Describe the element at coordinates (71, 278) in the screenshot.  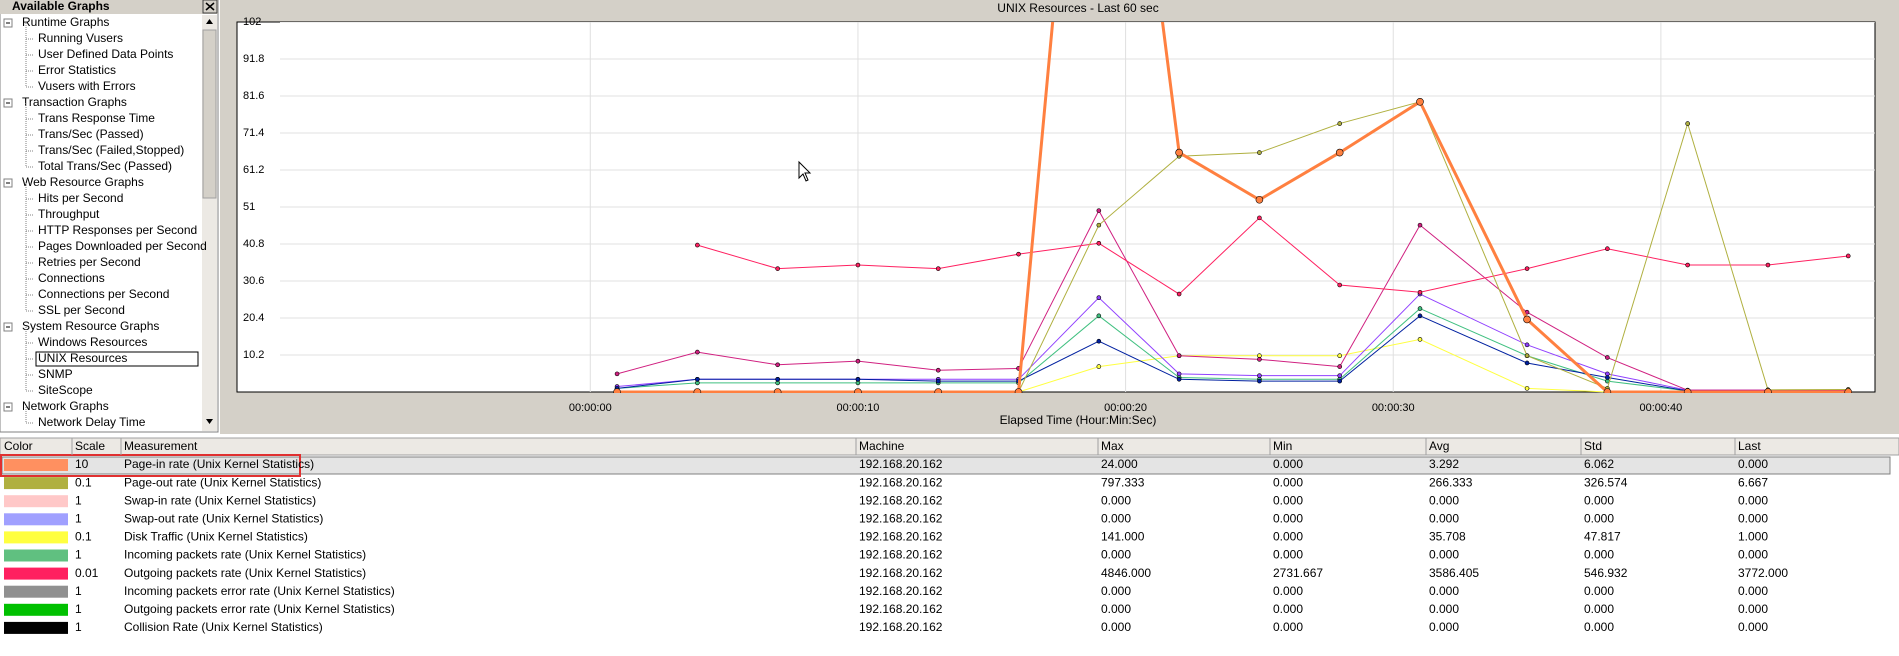
I see `tree-item: Connections` at that location.